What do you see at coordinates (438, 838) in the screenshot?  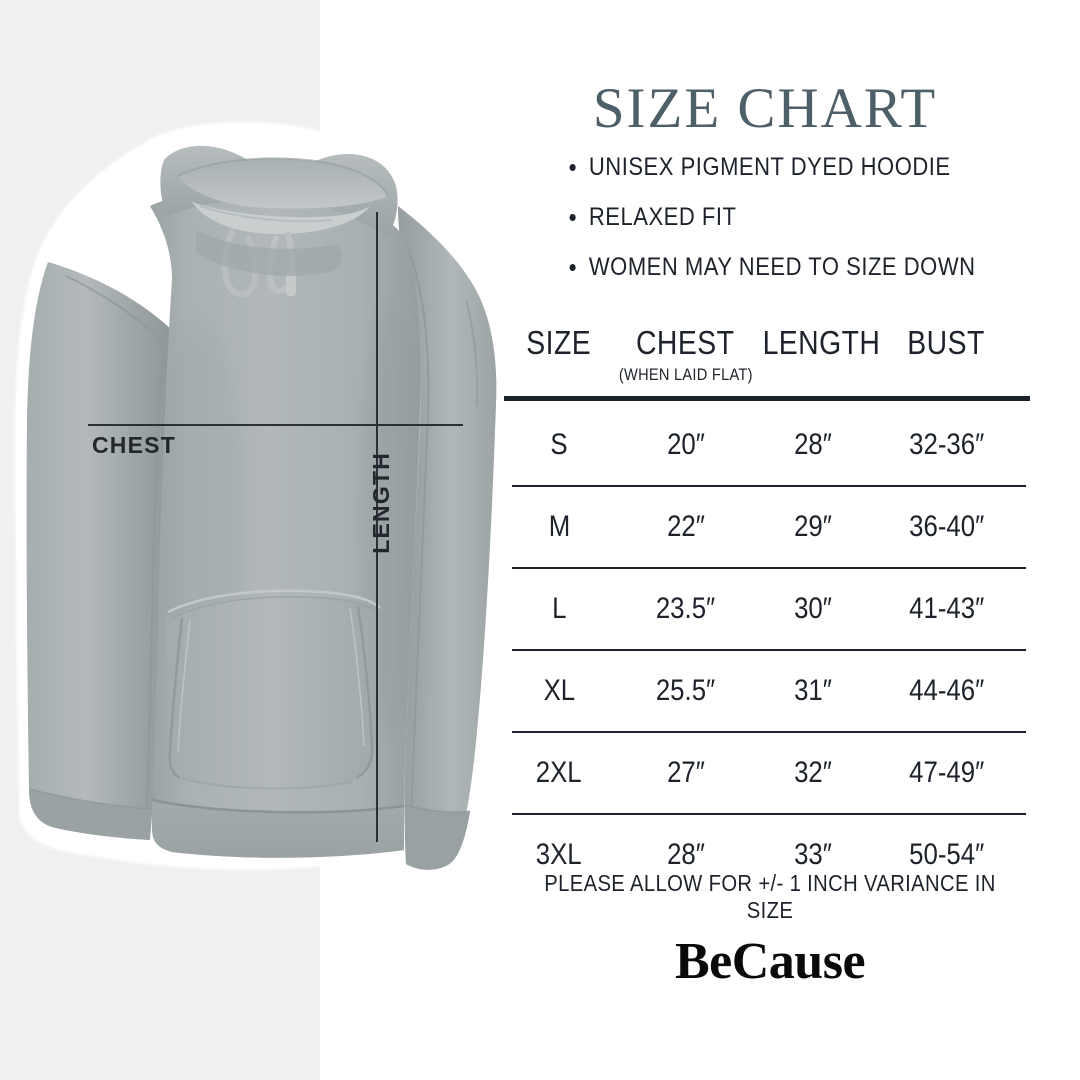 I see `right-cuff` at bounding box center [438, 838].